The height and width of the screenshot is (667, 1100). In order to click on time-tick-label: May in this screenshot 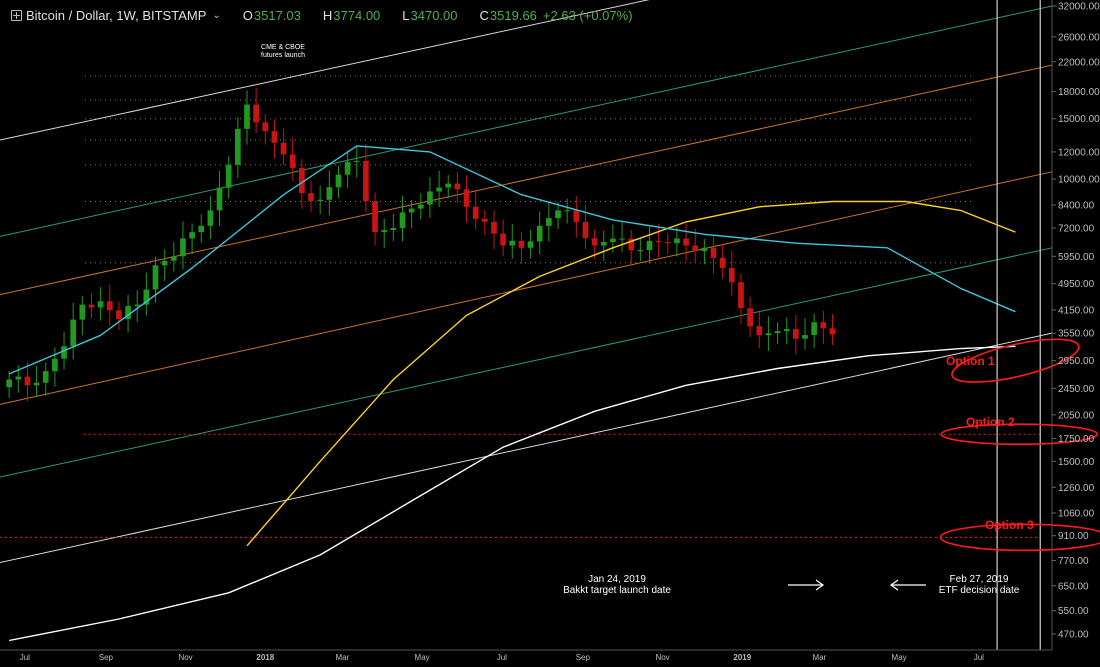, I will do `click(422, 657)`.